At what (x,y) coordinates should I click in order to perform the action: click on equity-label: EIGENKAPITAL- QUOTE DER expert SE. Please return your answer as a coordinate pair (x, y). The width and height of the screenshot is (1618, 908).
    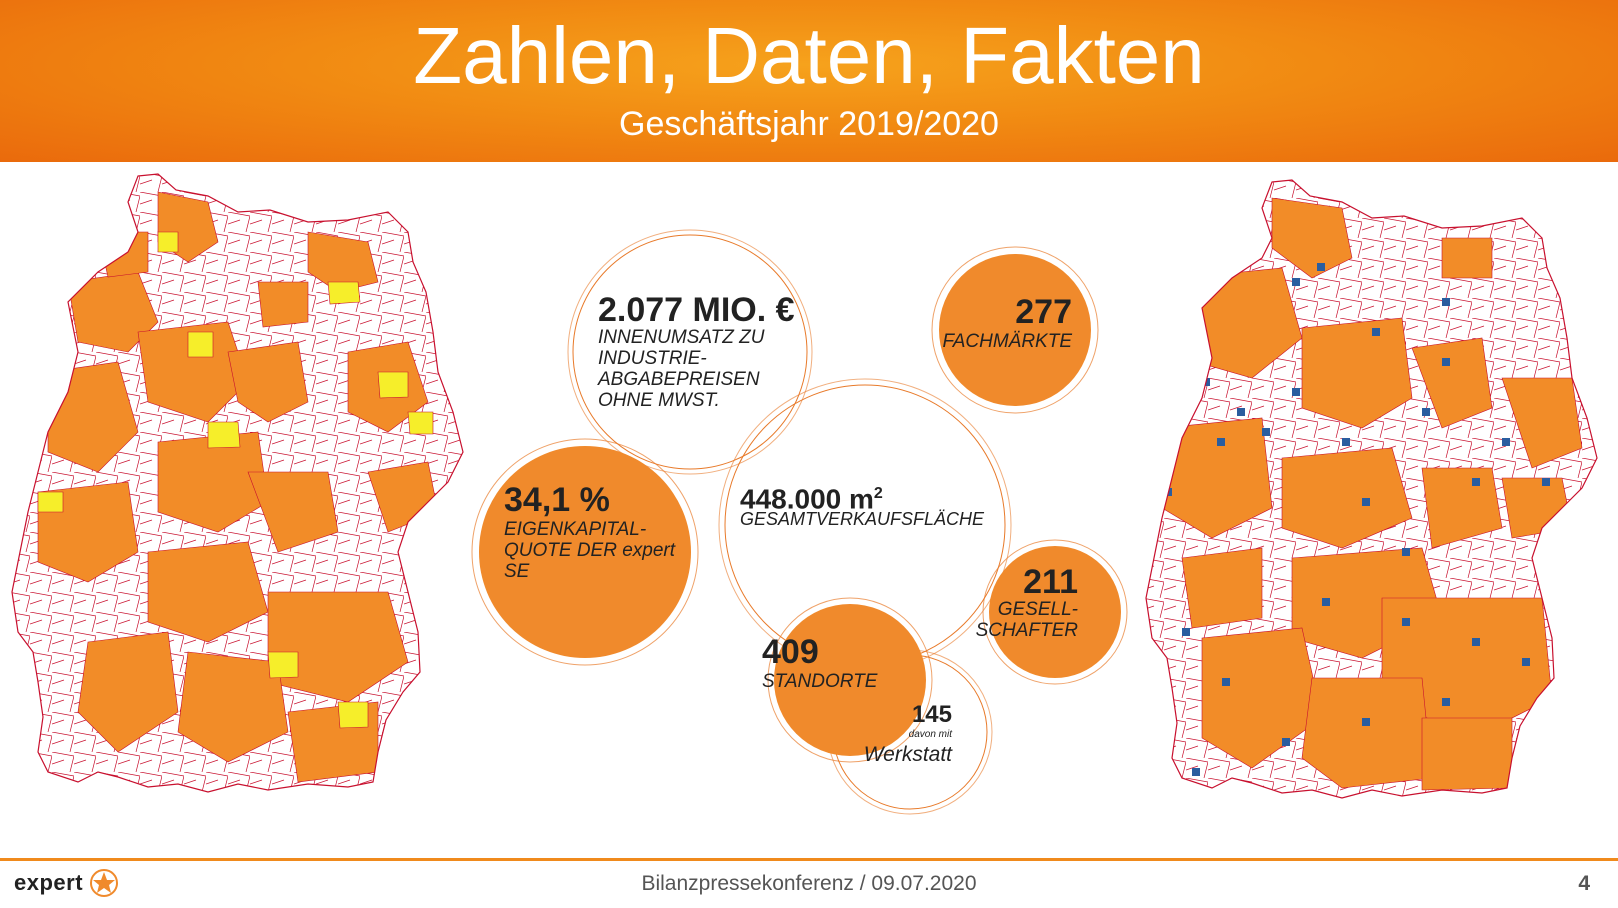
    Looking at the image, I should click on (604, 550).